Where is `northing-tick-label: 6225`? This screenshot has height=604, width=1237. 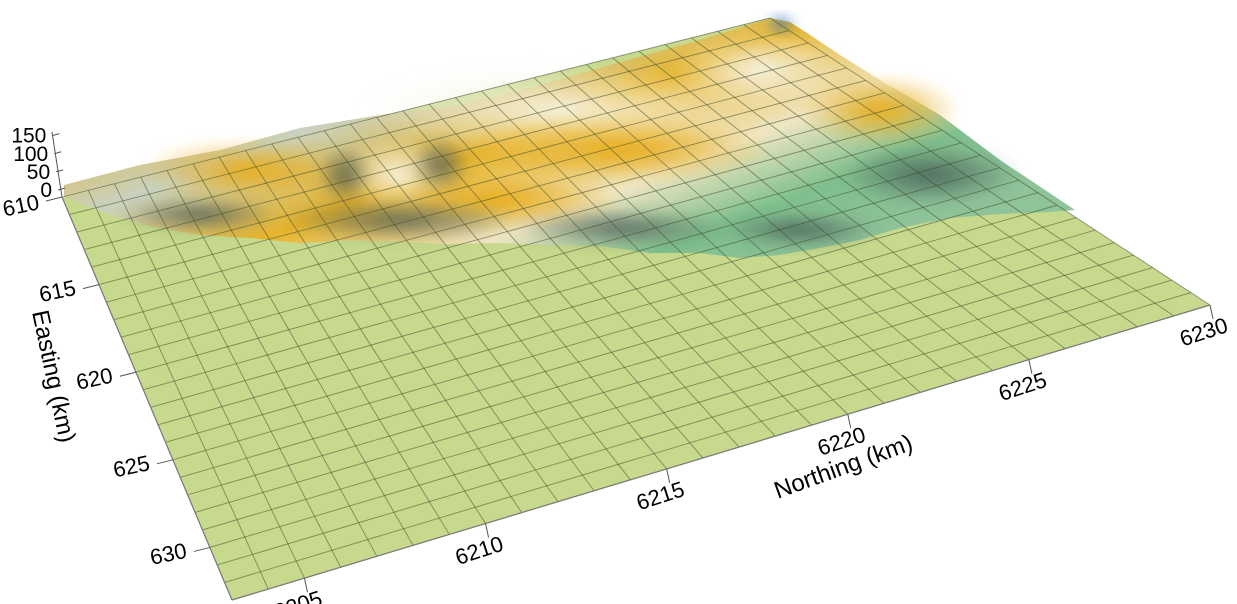 northing-tick-label: 6225 is located at coordinates (1022, 386).